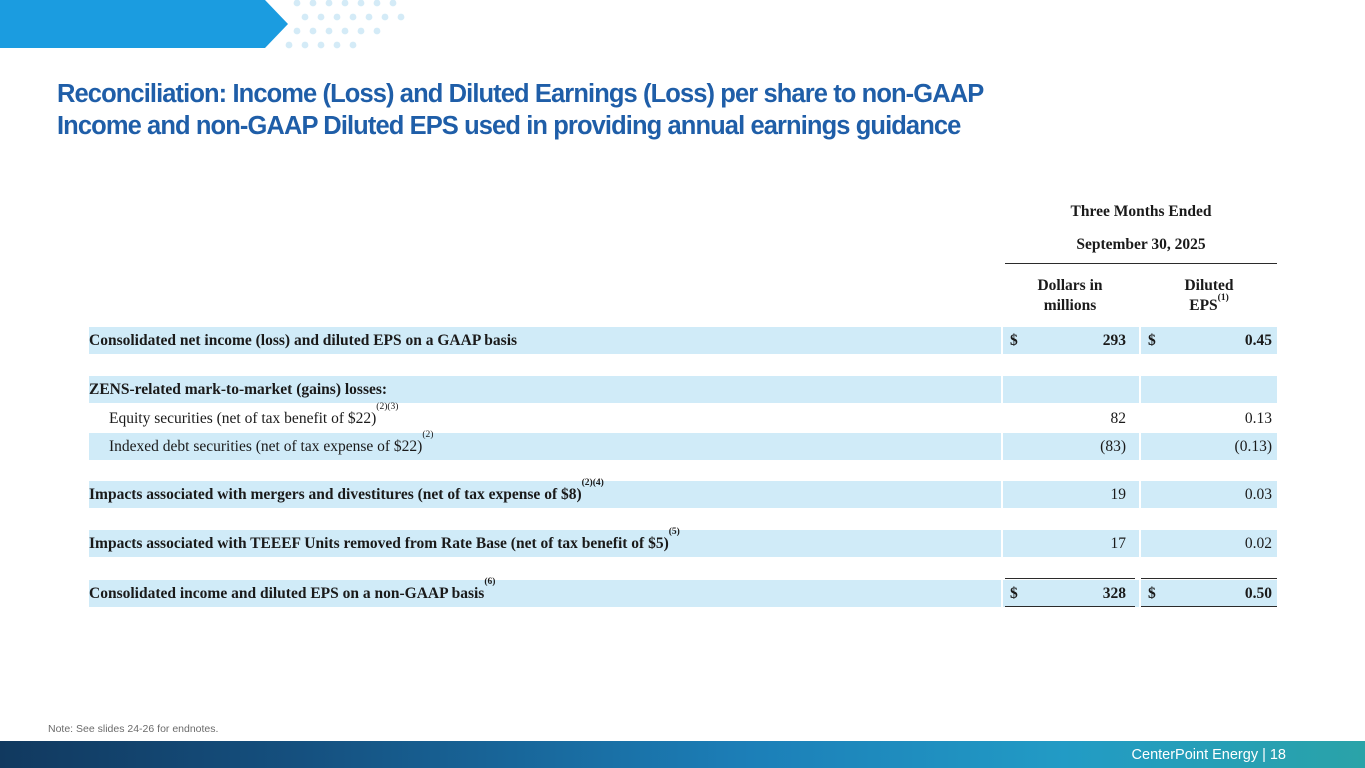 The image size is (1365, 768). I want to click on row-value-eps: 0.02, so click(1258, 543).